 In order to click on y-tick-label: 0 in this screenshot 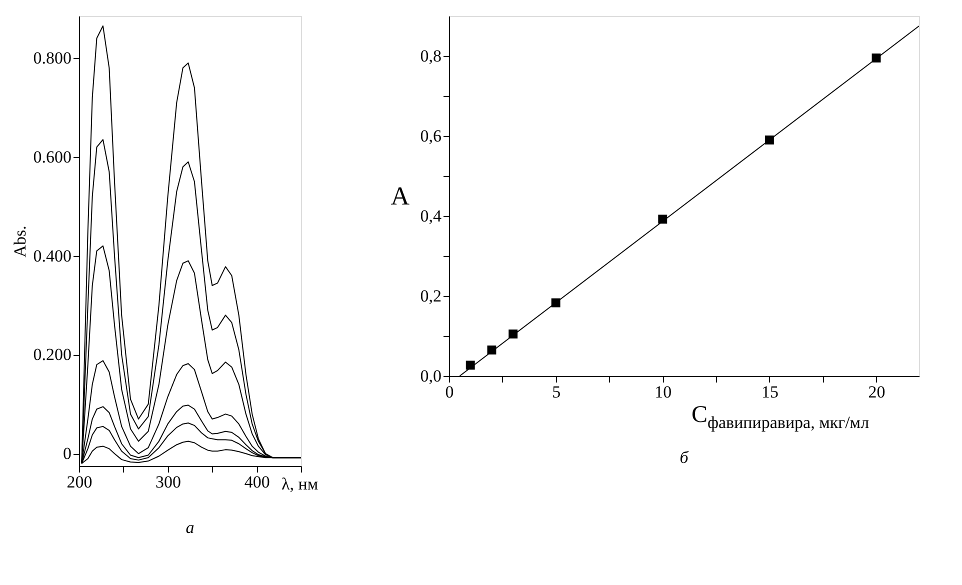, I will do `click(67, 454)`.